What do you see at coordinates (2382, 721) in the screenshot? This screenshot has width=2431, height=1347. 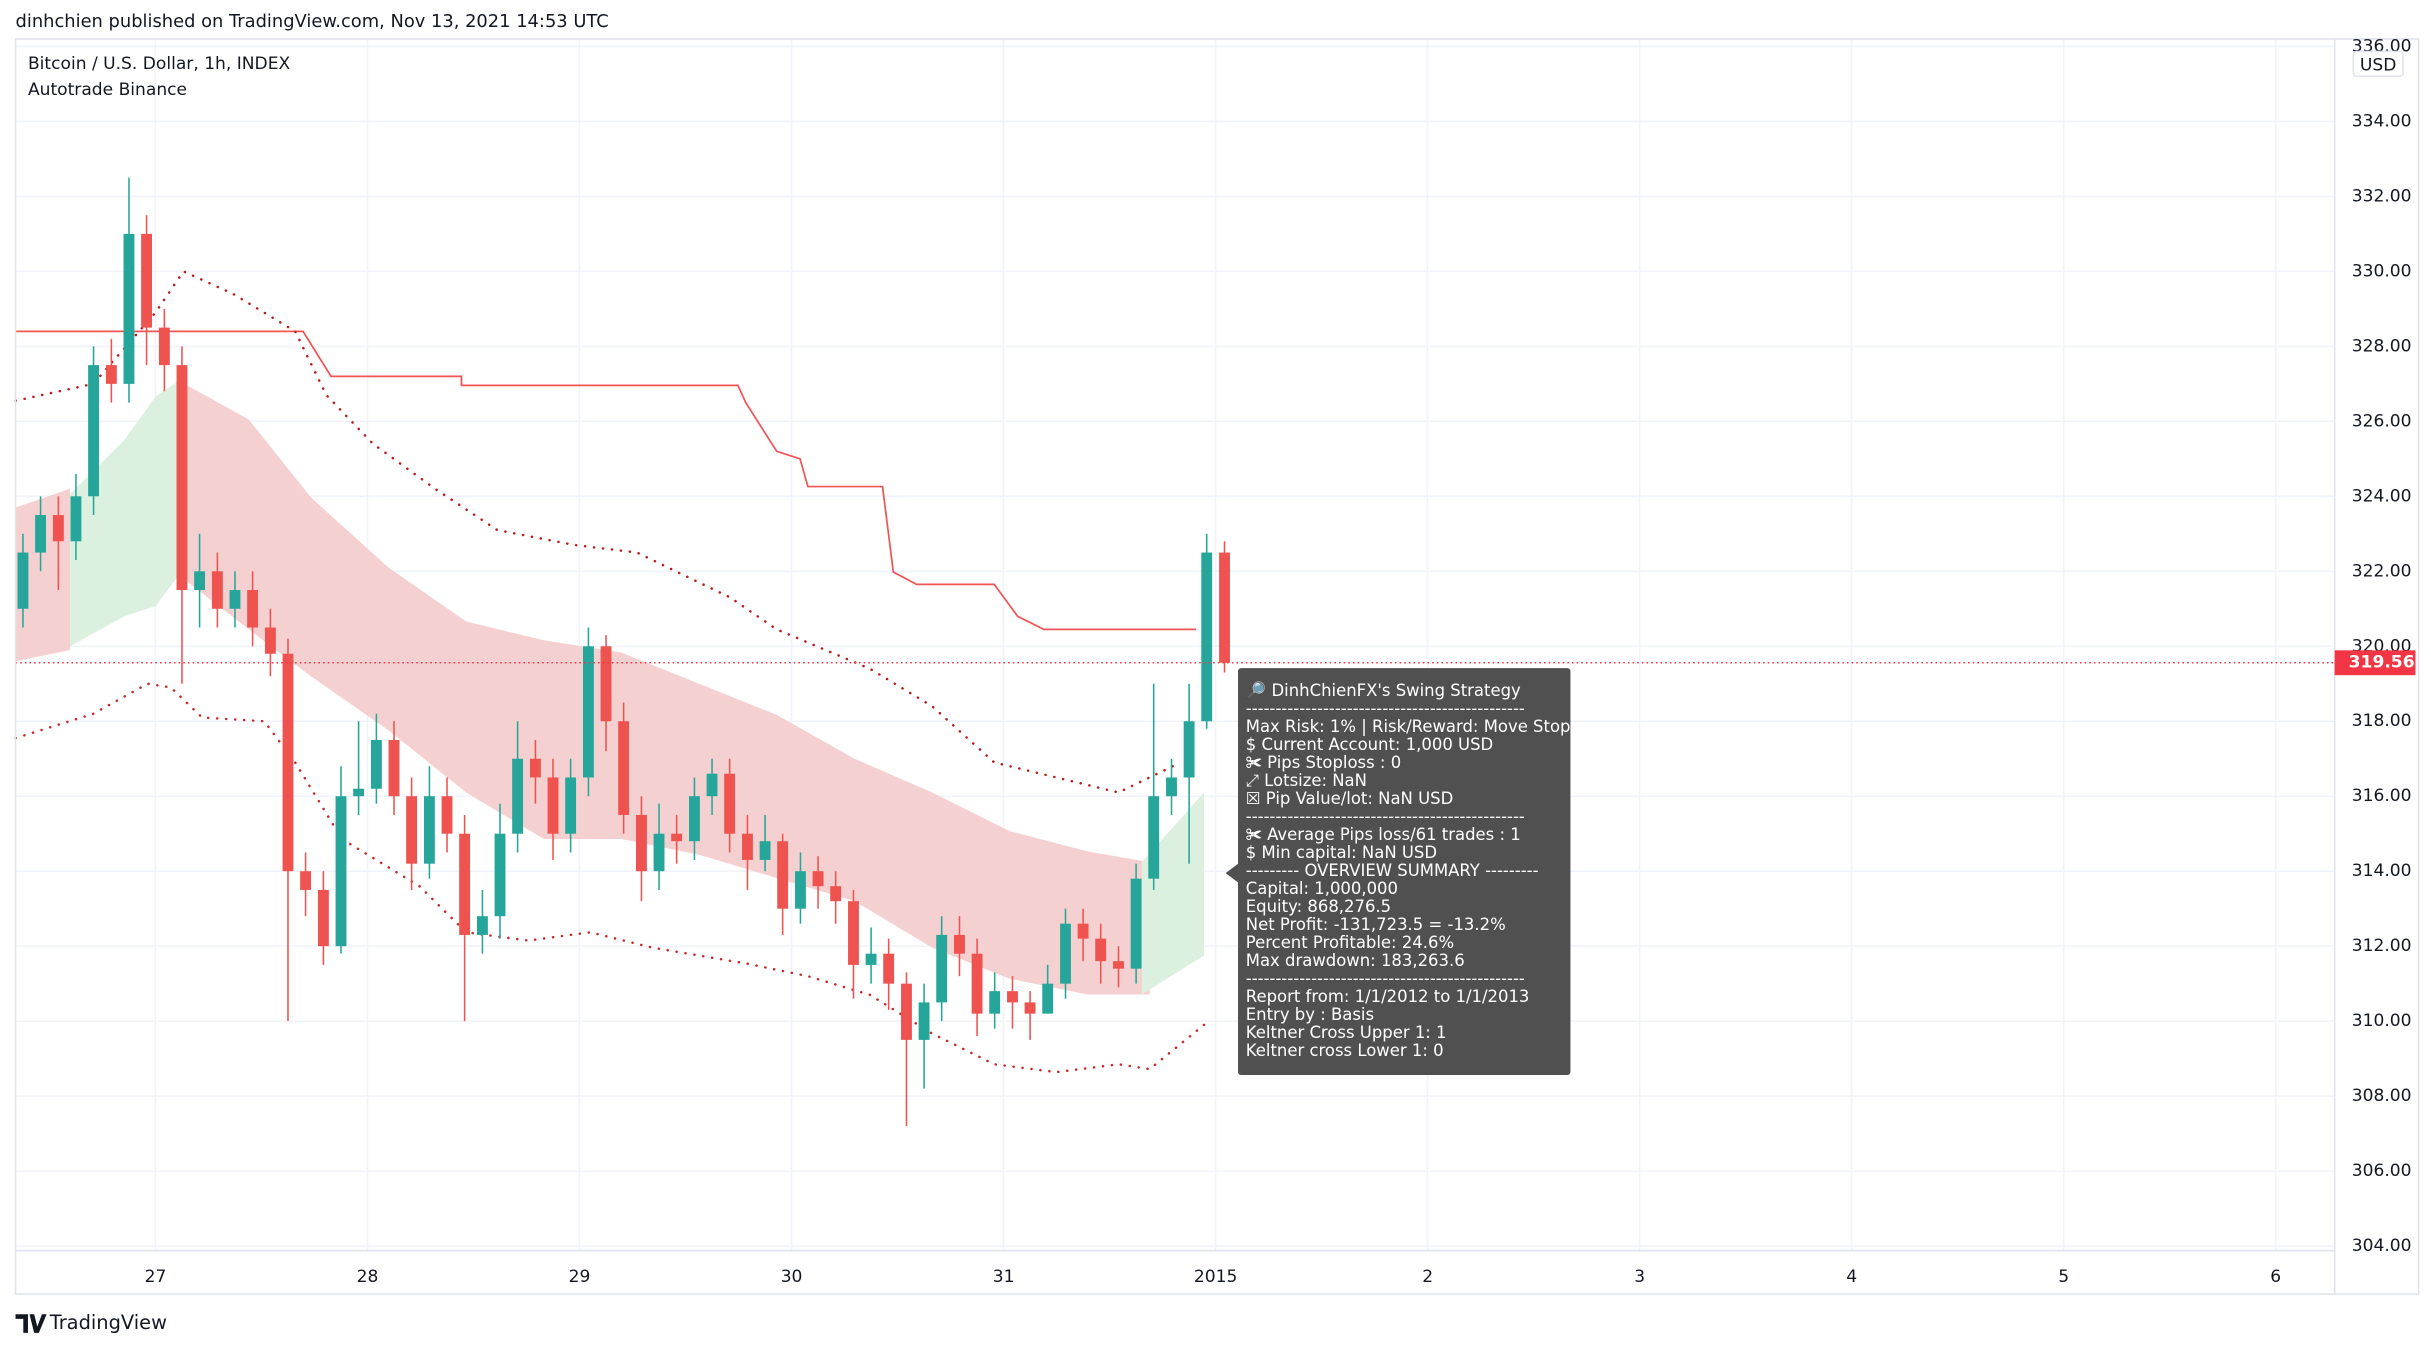 I see `y-tick-label: 318.00` at bounding box center [2382, 721].